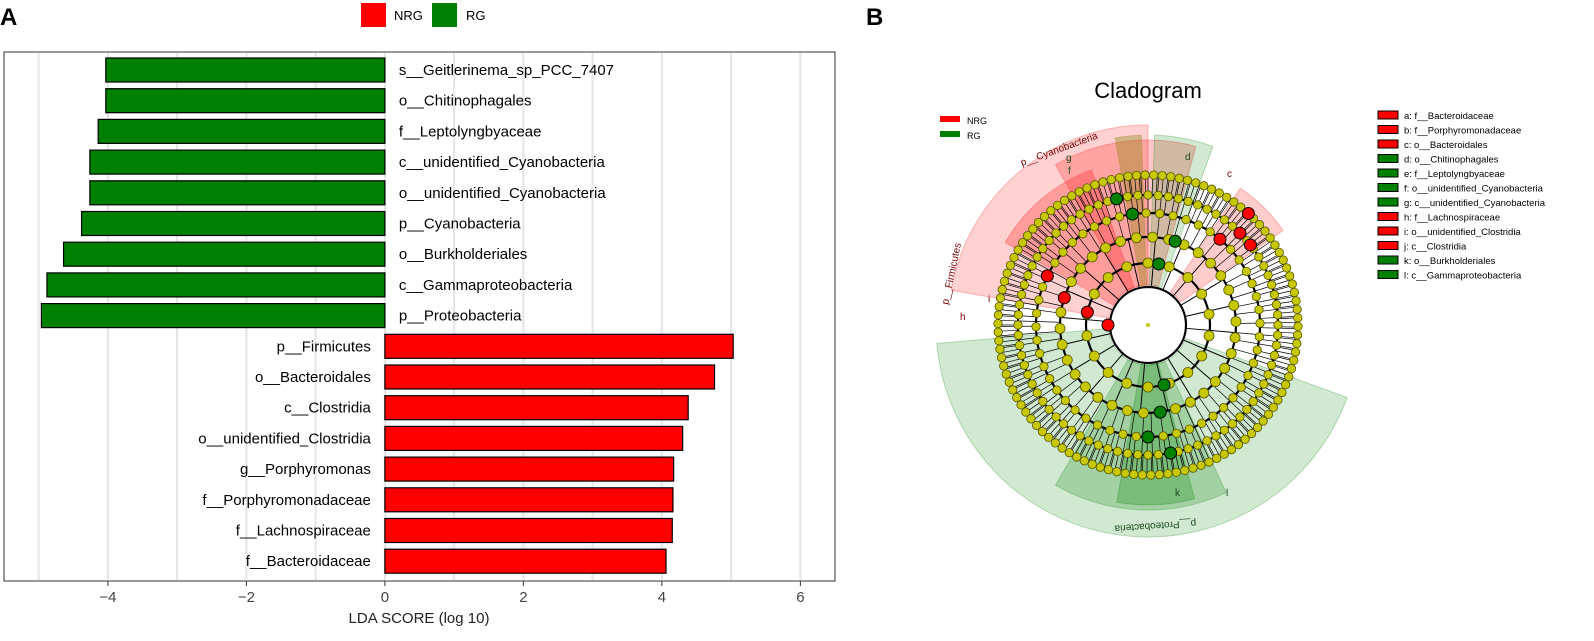 This screenshot has width=1594, height=641. What do you see at coordinates (1148, 325) in the screenshot?
I see `tree-ring` at bounding box center [1148, 325].